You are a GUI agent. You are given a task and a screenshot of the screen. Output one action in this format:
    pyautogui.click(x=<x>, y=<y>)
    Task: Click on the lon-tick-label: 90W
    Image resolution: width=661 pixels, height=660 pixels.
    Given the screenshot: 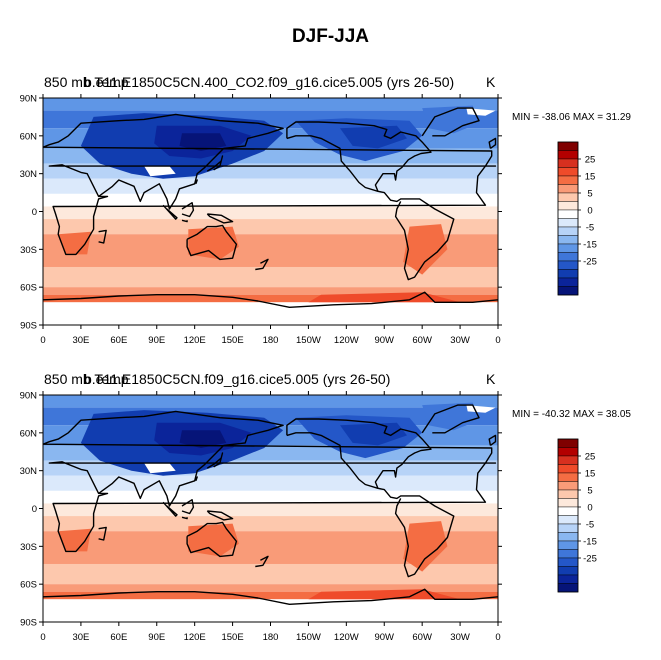 What is the action you would take?
    pyautogui.click(x=384, y=340)
    